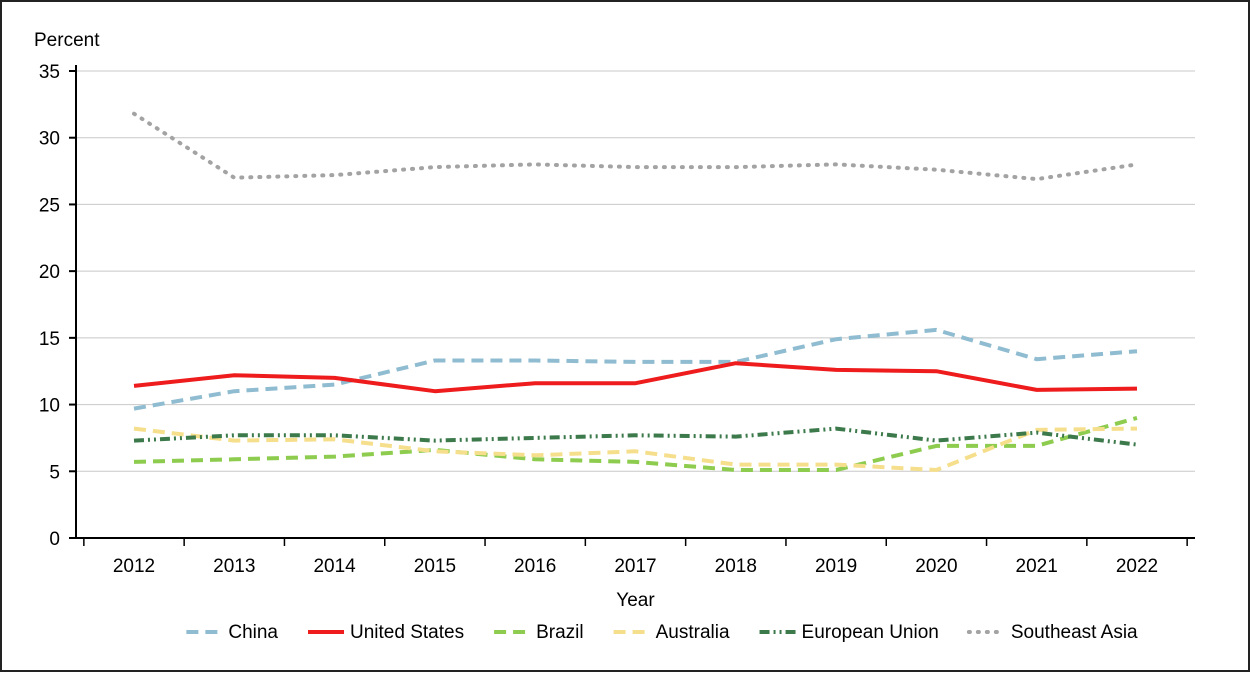 This screenshot has height=675, width=1250. I want to click on series-line-brazil, so click(635, 443).